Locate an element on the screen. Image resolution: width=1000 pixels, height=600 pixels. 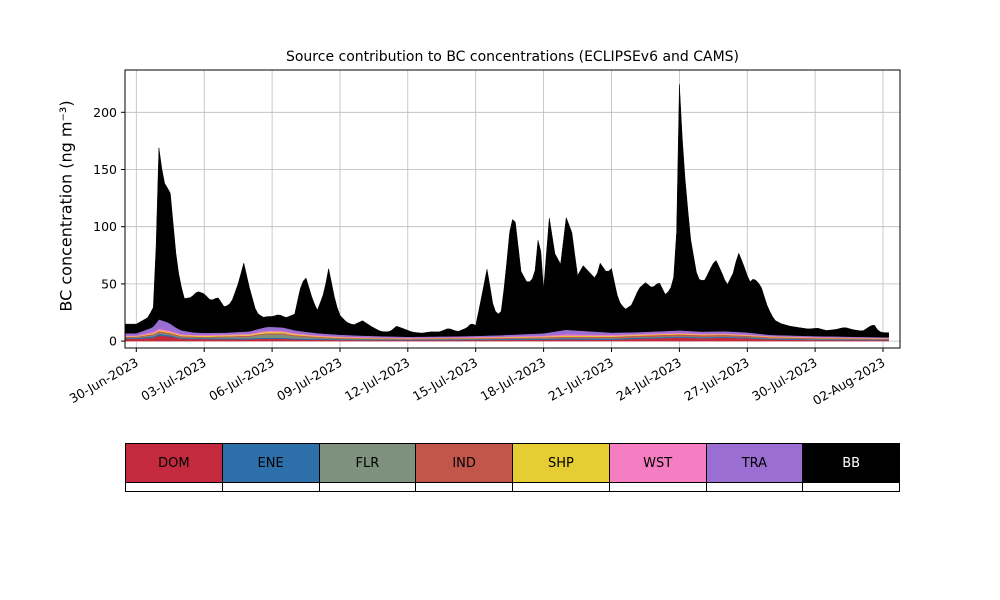
legend-label: FLR is located at coordinates (367, 463).